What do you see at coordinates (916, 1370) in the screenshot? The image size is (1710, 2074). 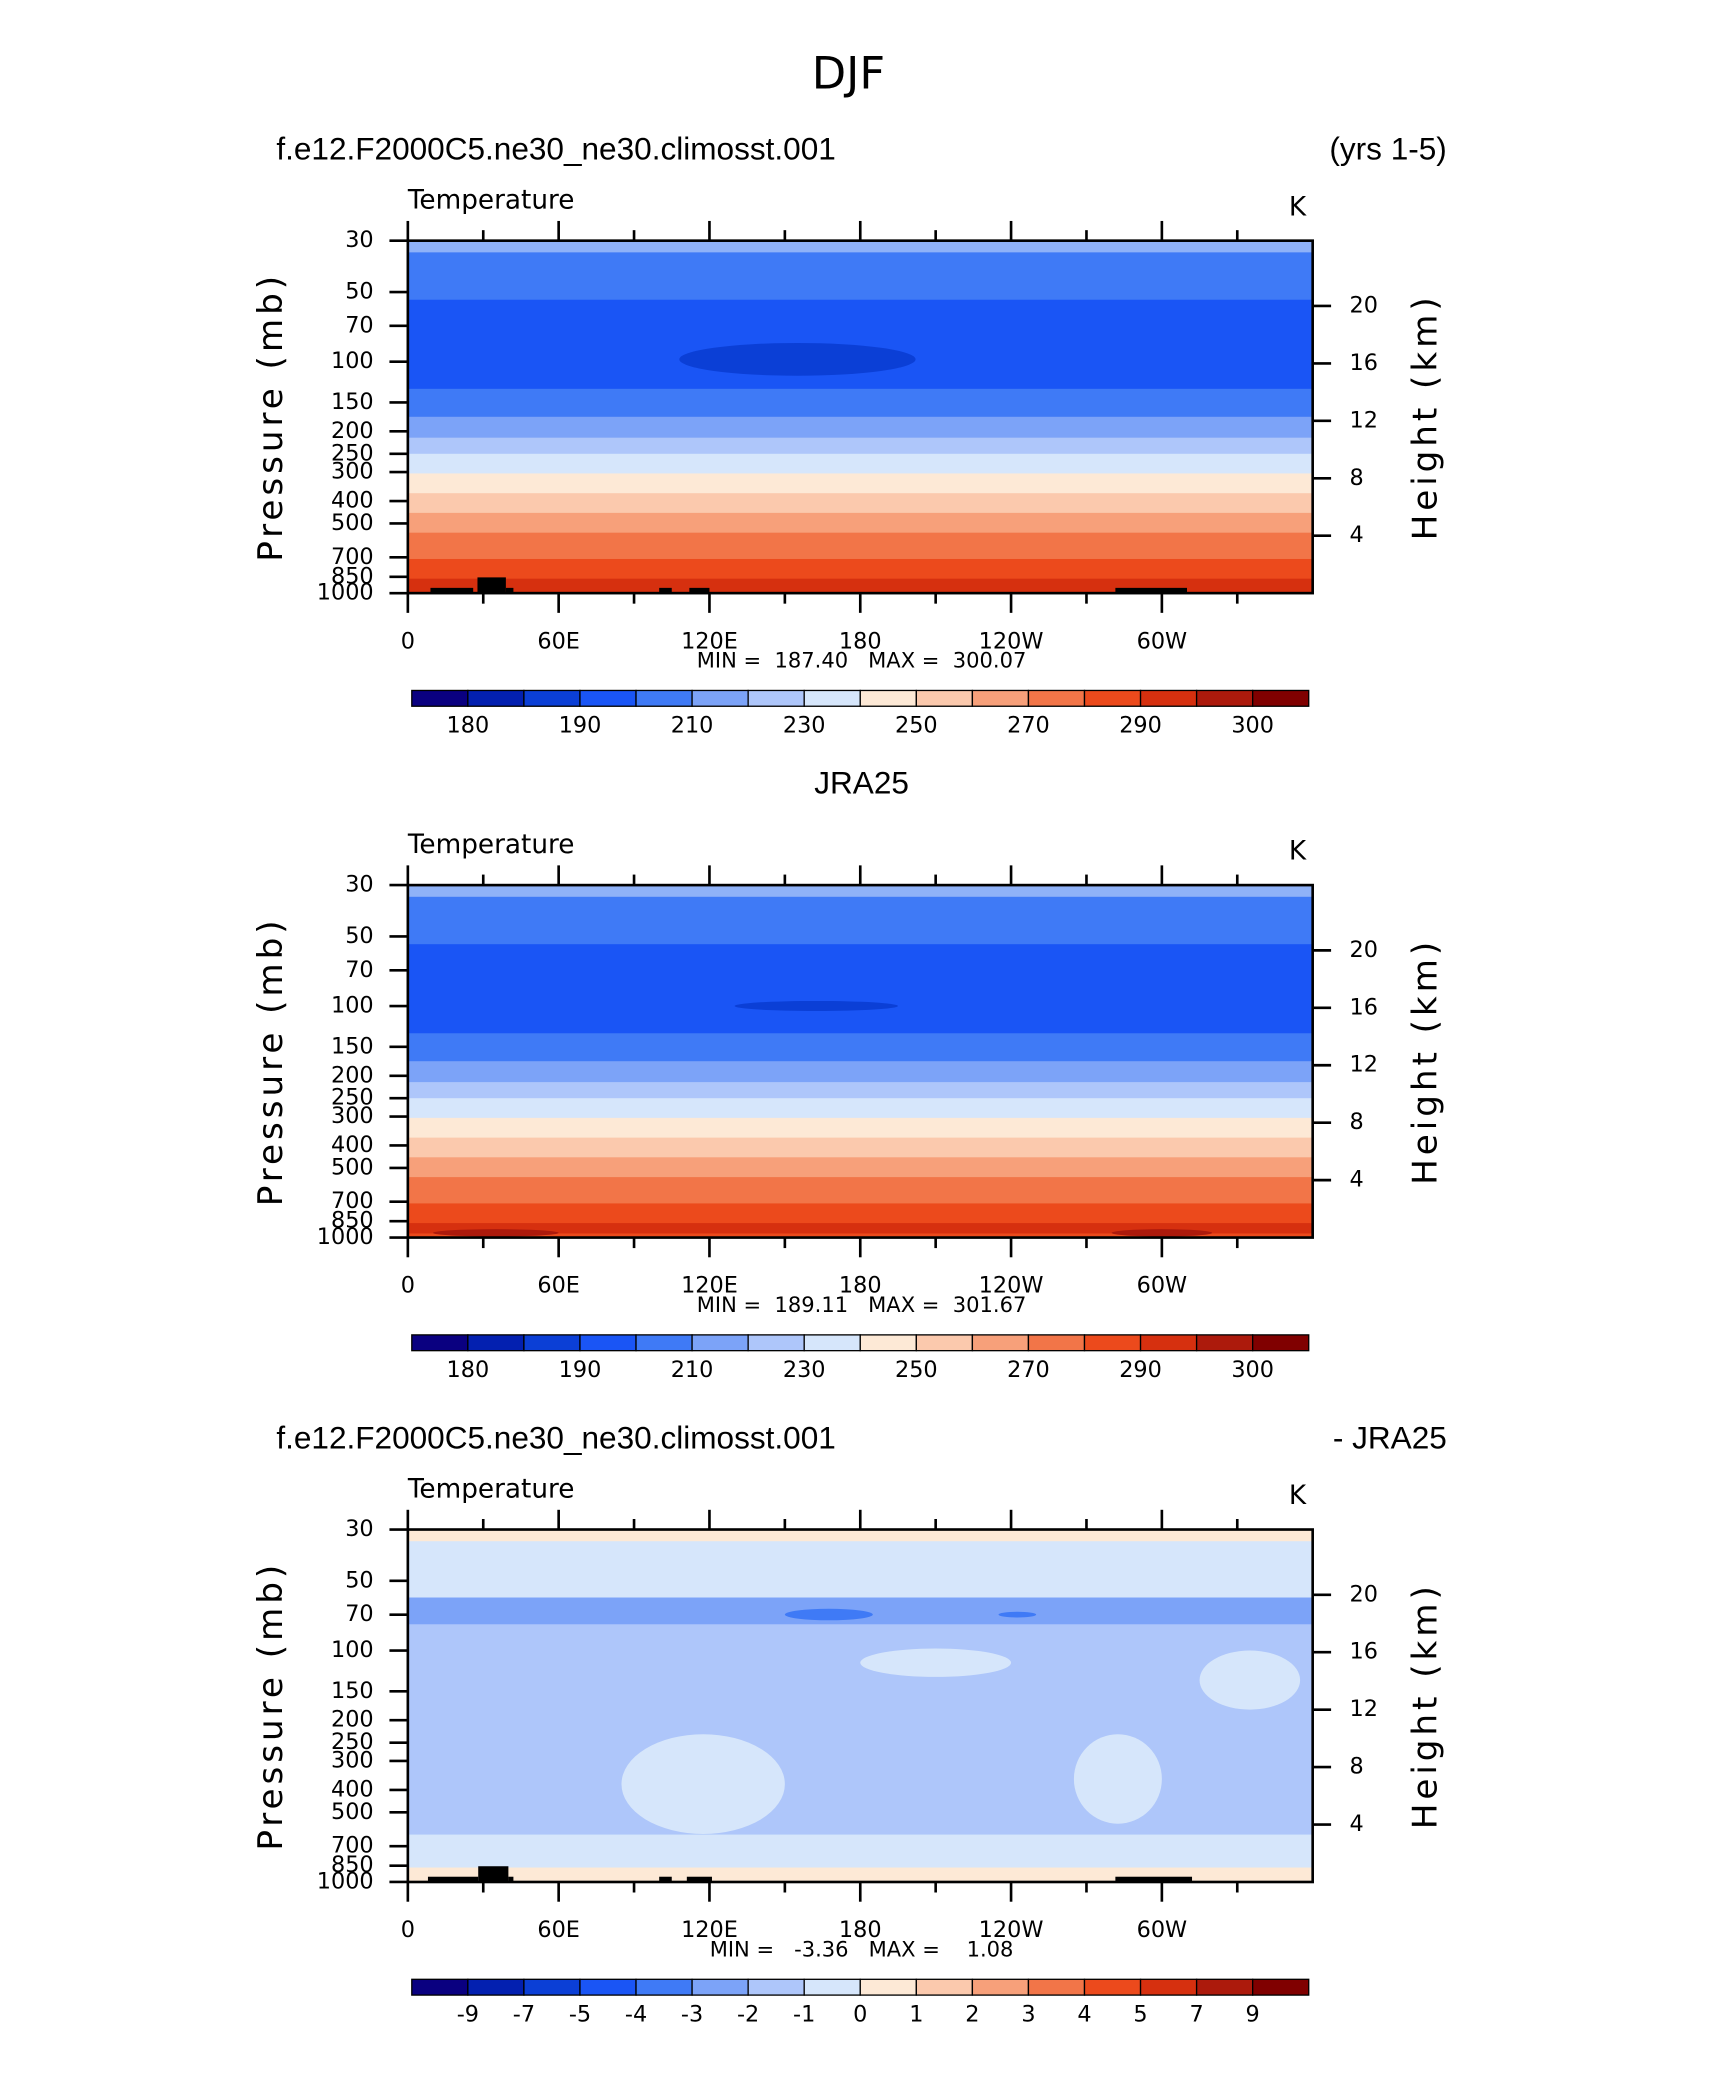 I see `colorbar-label: 250` at bounding box center [916, 1370].